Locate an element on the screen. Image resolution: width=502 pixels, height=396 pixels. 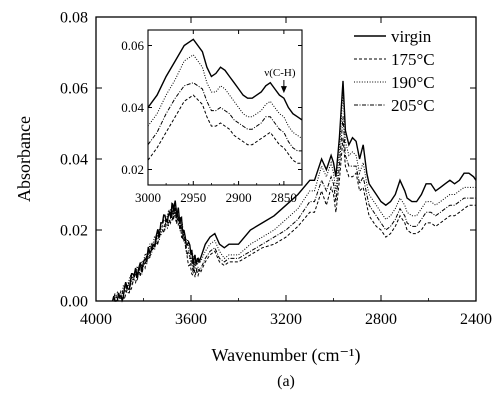
main-y-tick-label-4: 0.08 is located at coordinates (74, 18).